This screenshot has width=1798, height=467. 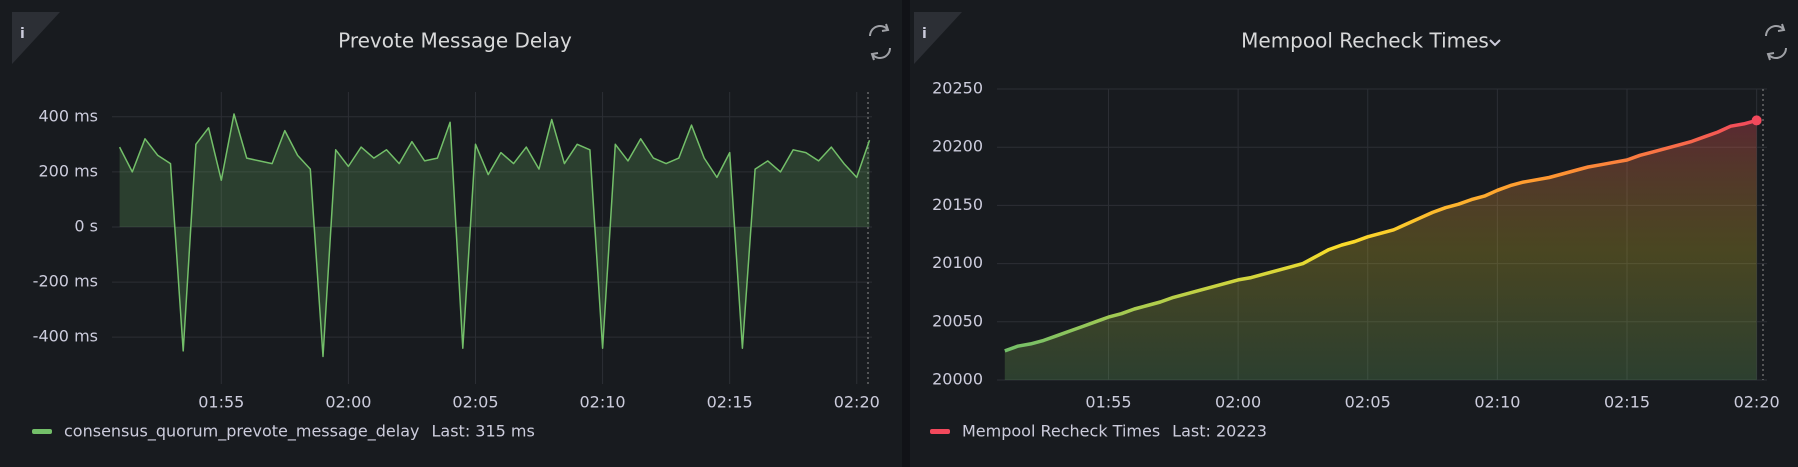 What do you see at coordinates (68, 170) in the screenshot?
I see `y-tick-label: 200 ms` at bounding box center [68, 170].